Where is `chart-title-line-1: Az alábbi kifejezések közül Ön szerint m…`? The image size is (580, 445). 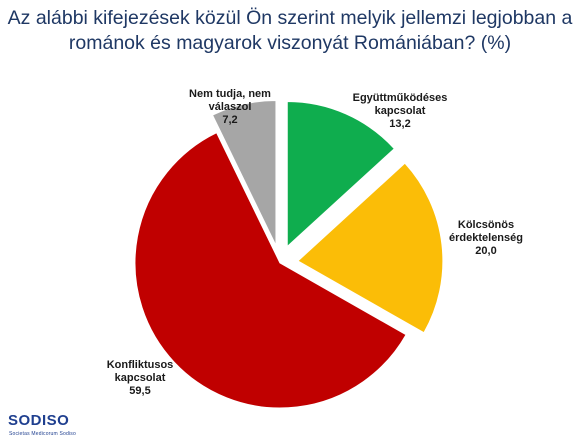 chart-title-line-1: Az alábbi kifejezések közül Ön szerint m… is located at coordinates (290, 18).